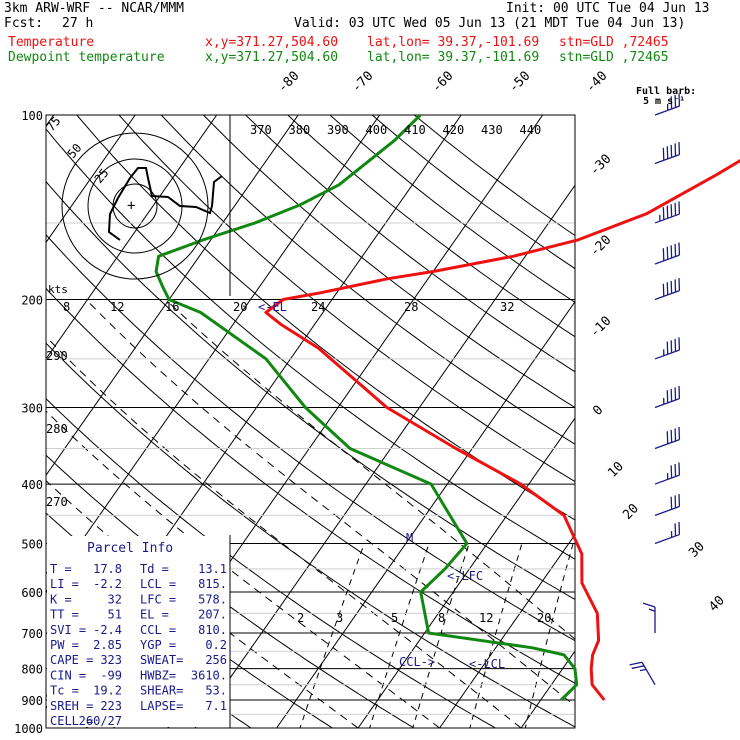  I want to click on theta-label: 280, so click(57, 429).